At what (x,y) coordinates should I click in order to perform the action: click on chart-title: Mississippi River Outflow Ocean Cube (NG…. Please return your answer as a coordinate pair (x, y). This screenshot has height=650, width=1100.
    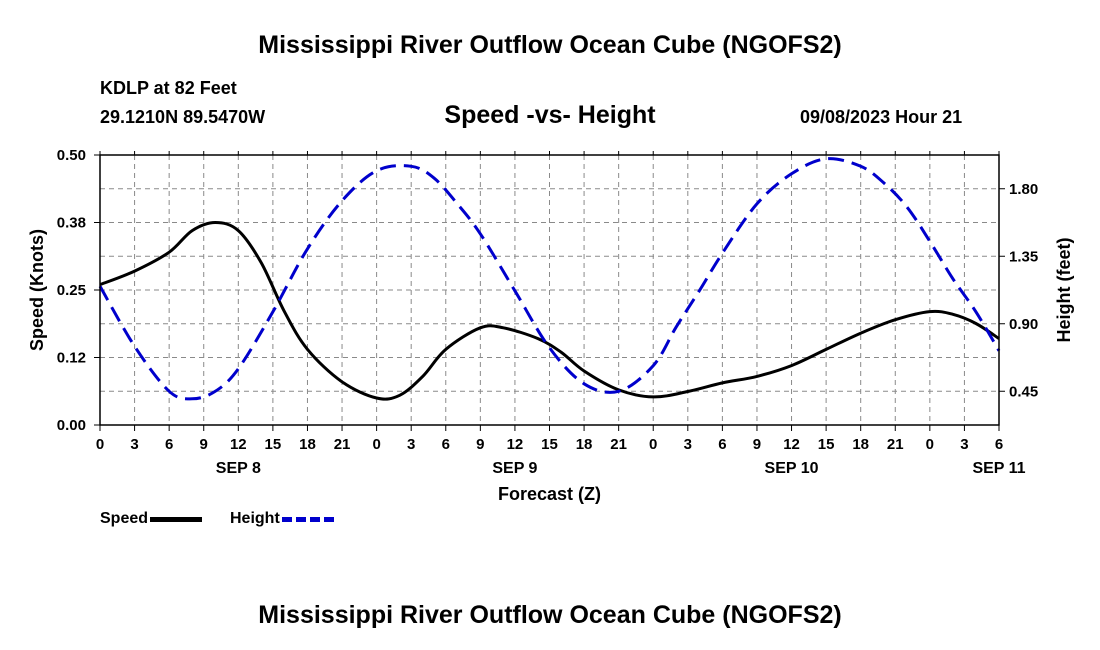
    Looking at the image, I should click on (550, 45).